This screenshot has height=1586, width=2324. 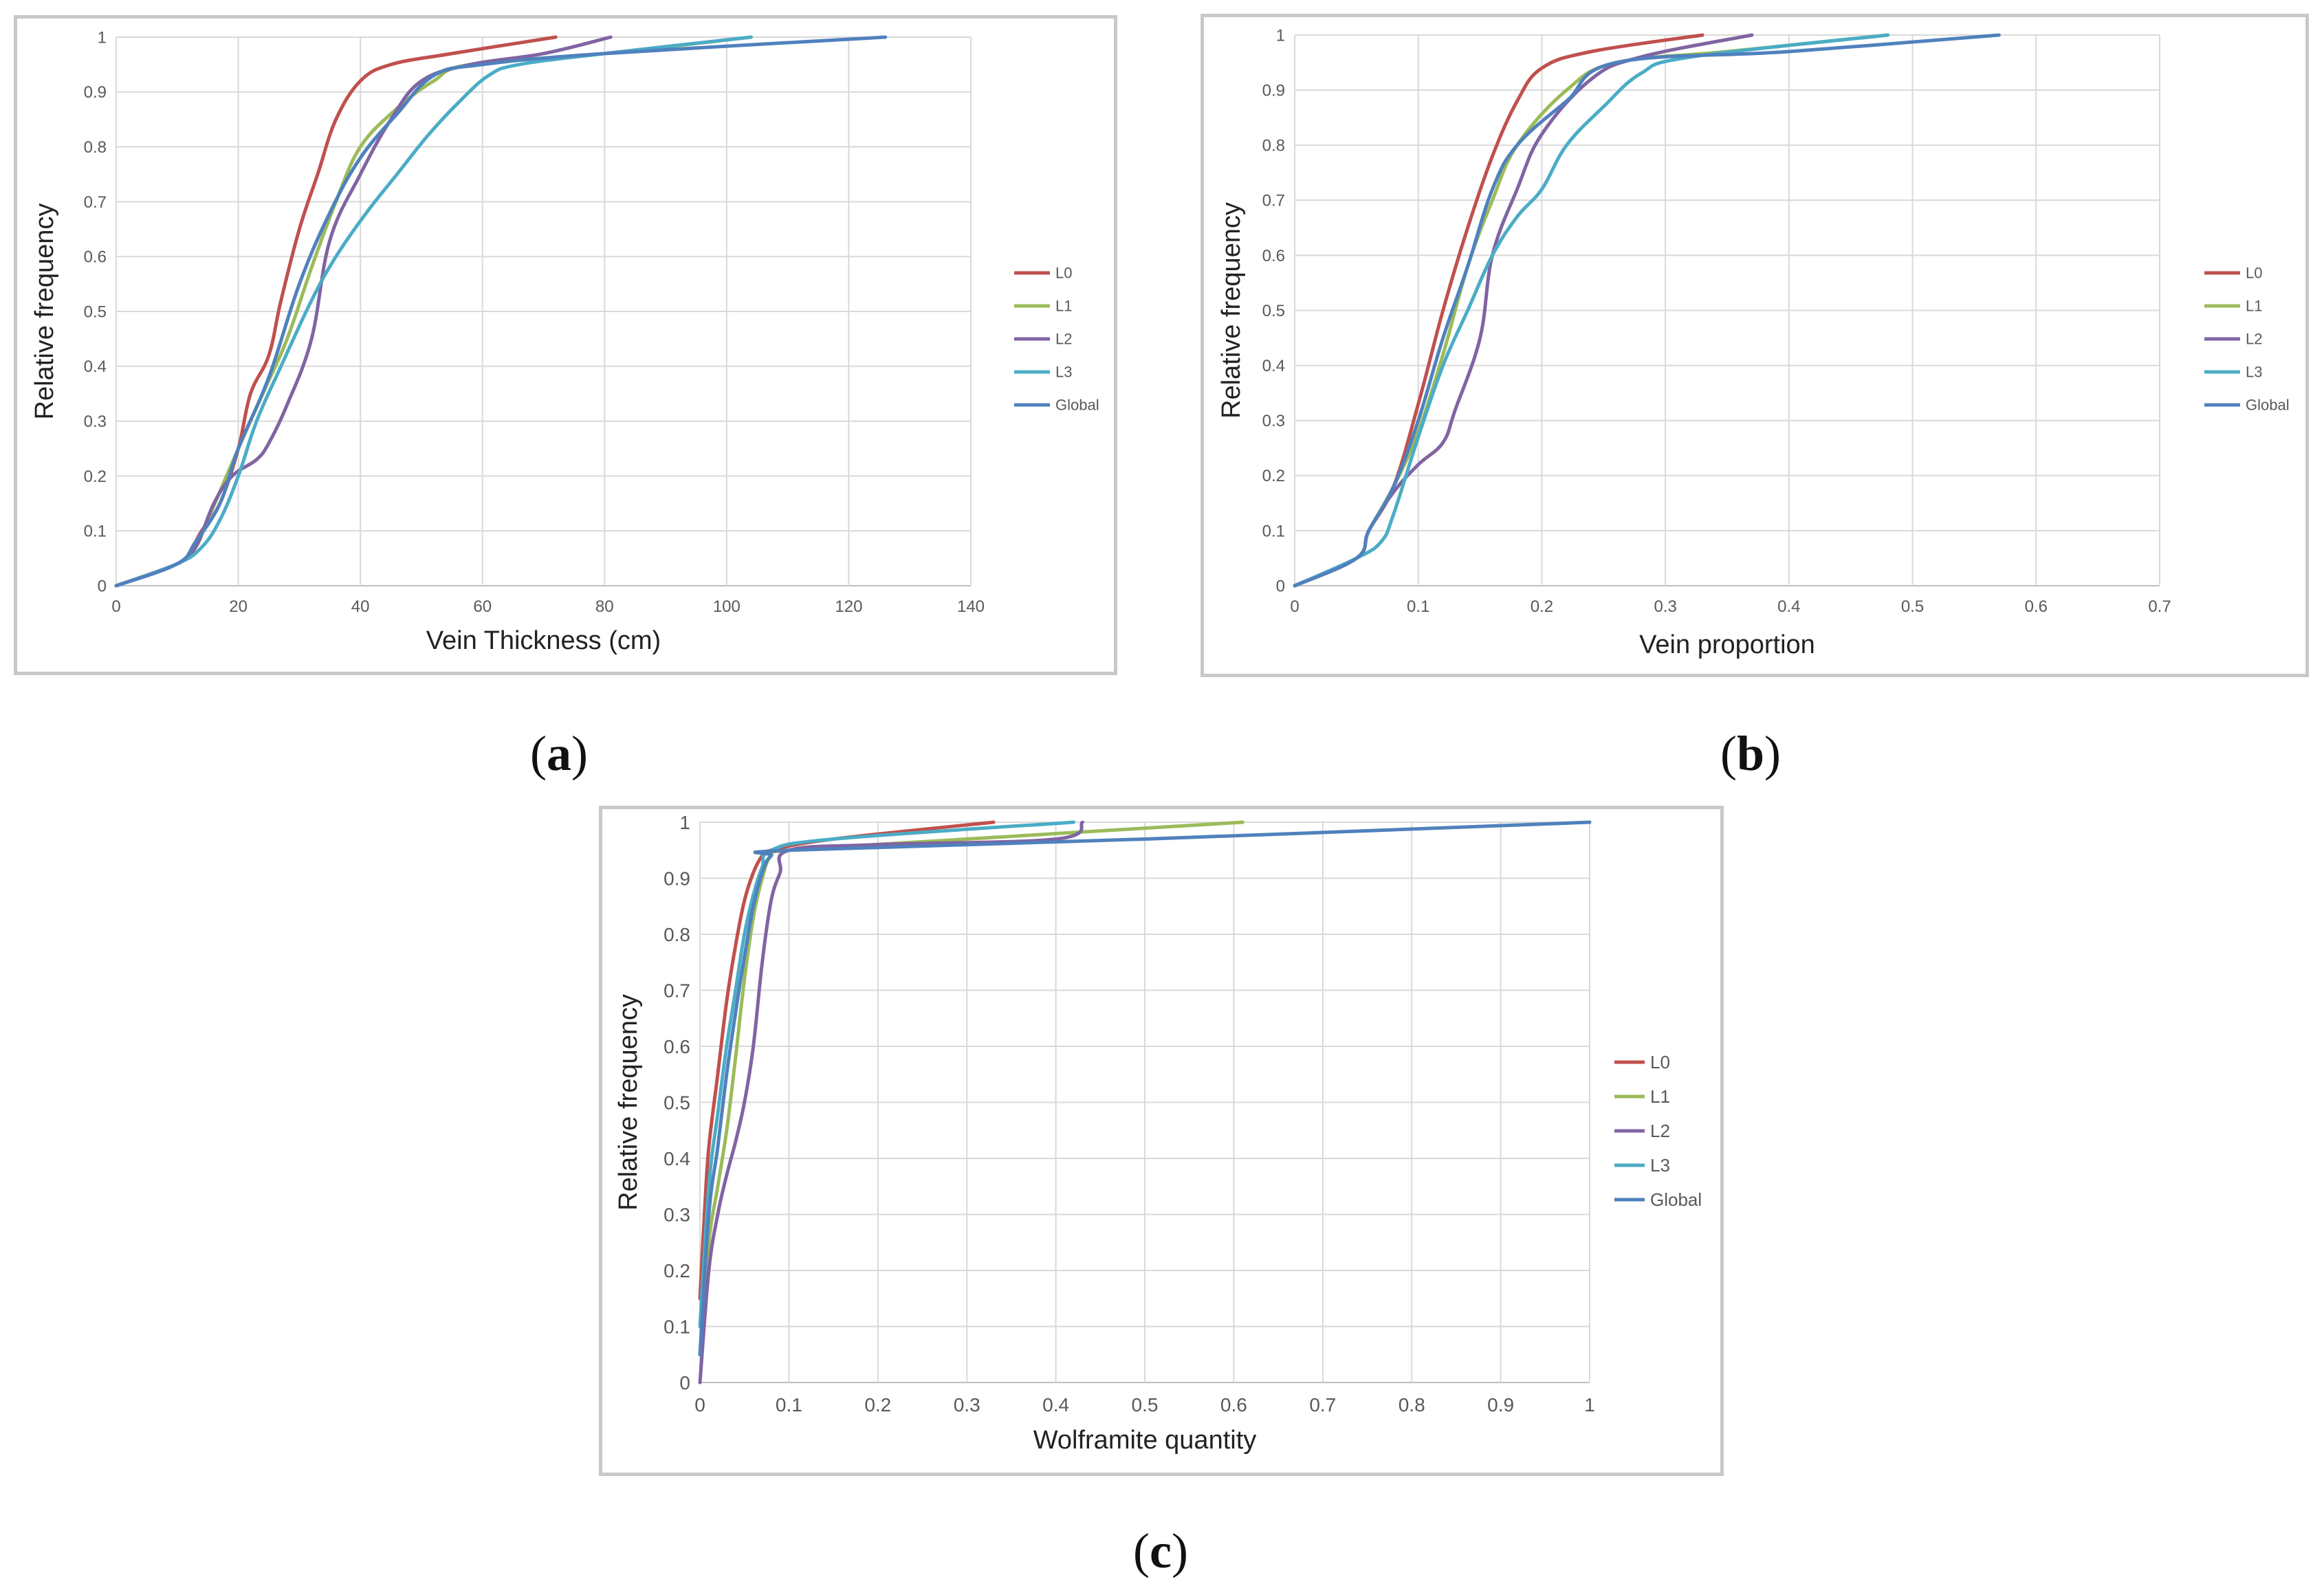 I want to click on caption-c: (c), so click(x=1160, y=1551).